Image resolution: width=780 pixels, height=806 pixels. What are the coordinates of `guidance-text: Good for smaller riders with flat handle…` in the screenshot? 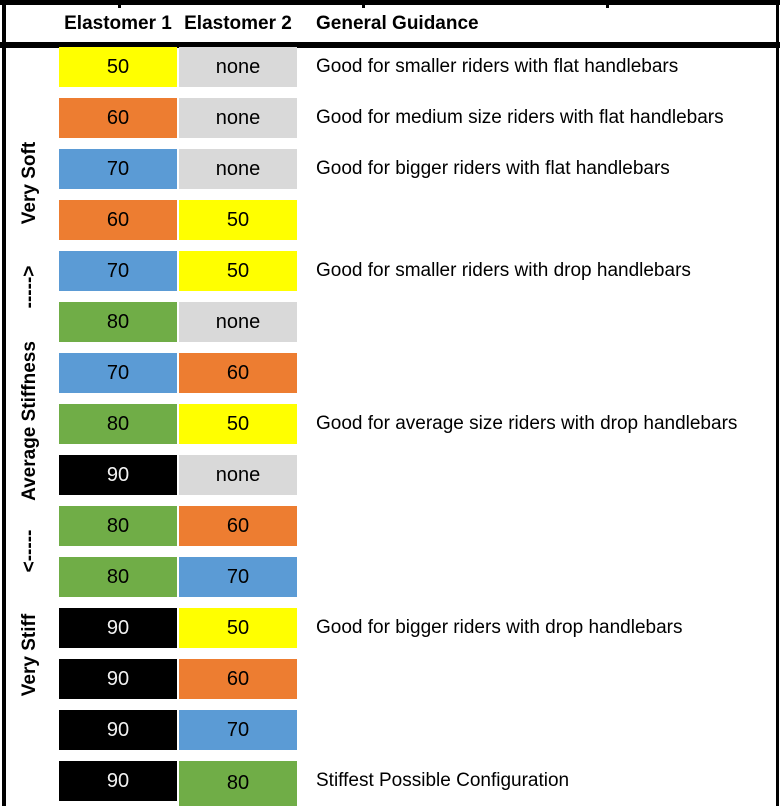 It's located at (497, 66).